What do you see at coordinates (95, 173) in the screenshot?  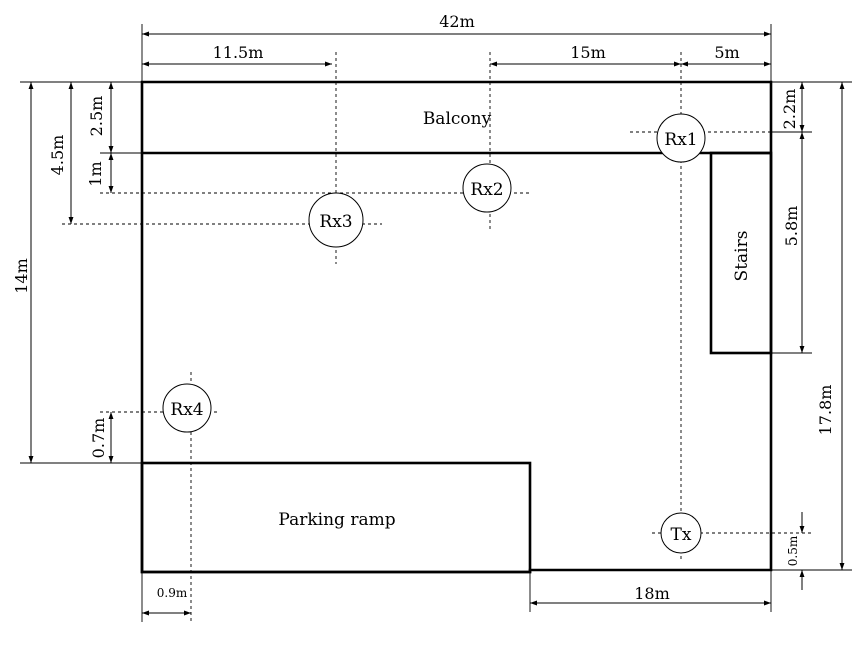 I see `dim-1m: 1m` at bounding box center [95, 173].